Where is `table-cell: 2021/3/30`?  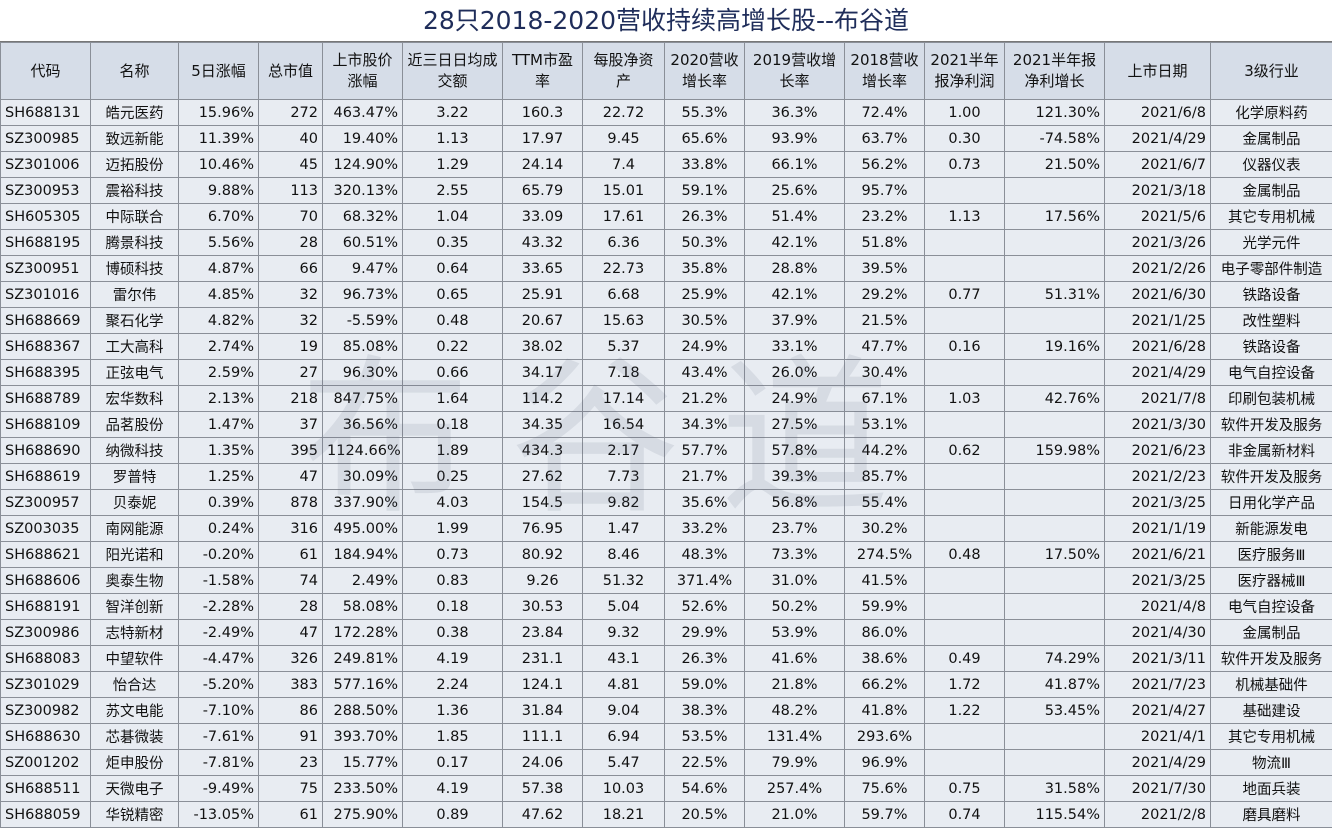 table-cell: 2021/3/30 is located at coordinates (1158, 425).